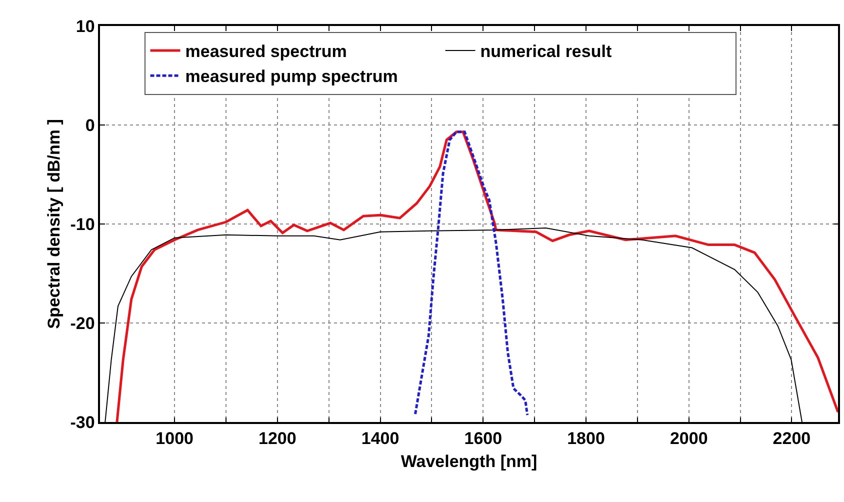 The height and width of the screenshot is (502, 844). I want to click on y-tick-label: 10, so click(85, 26).